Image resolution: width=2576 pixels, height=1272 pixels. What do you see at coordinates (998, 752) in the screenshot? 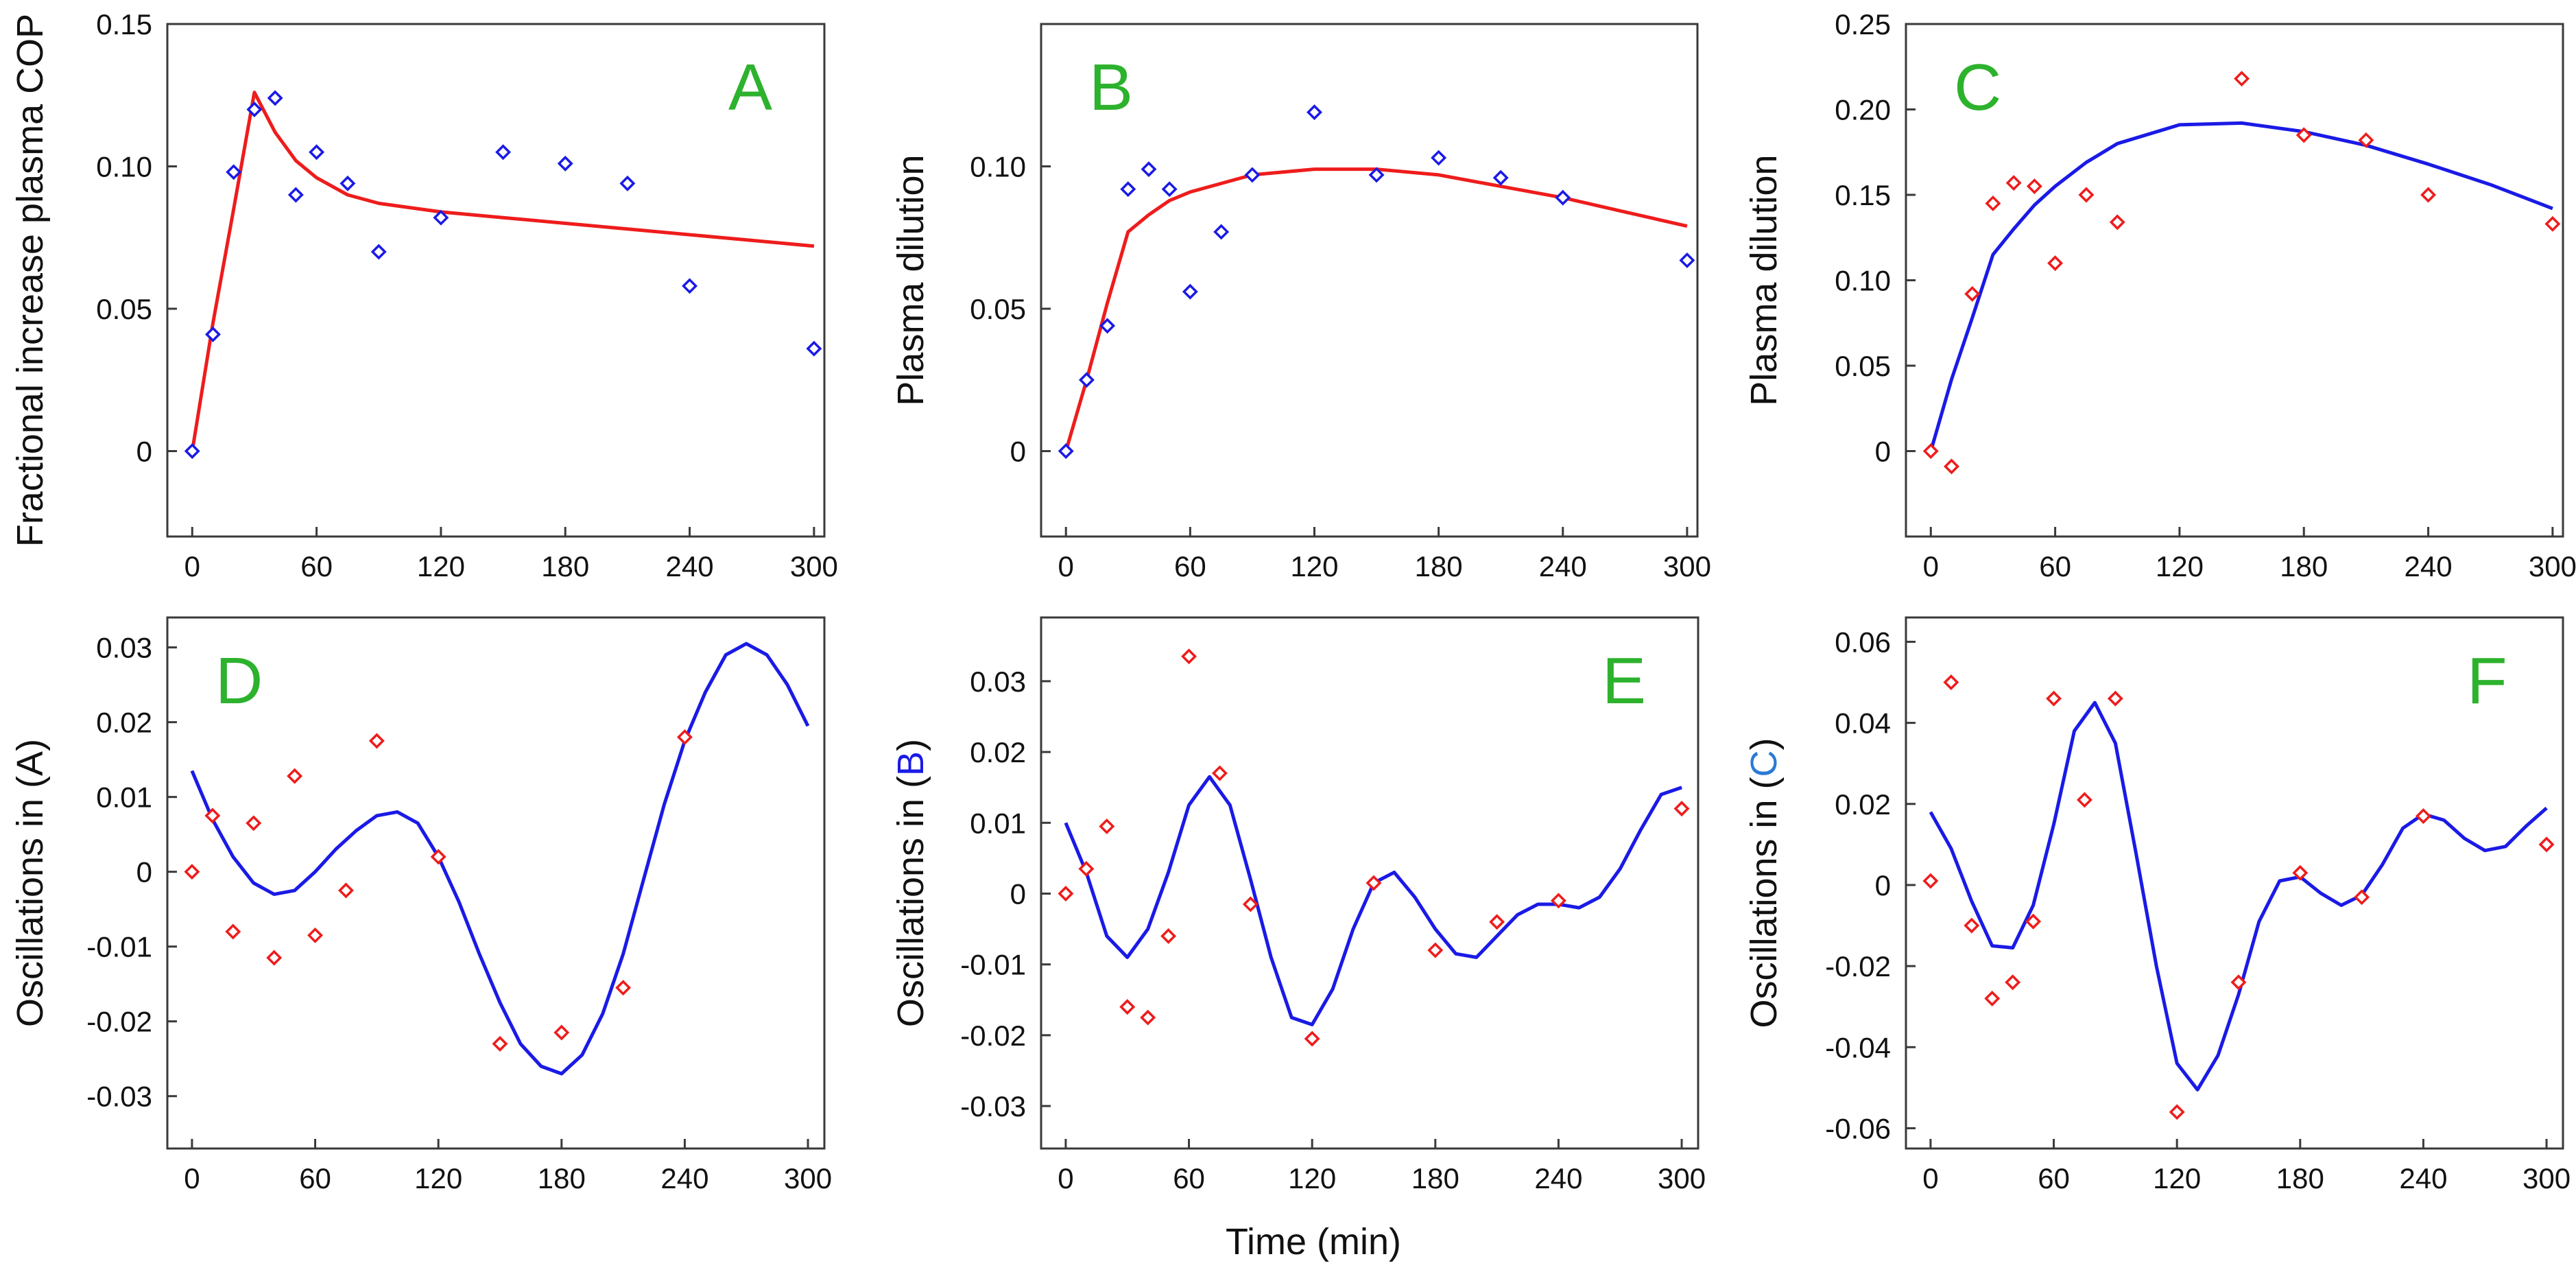
I see `panel-e-ytick-label: 0.02` at bounding box center [998, 752].